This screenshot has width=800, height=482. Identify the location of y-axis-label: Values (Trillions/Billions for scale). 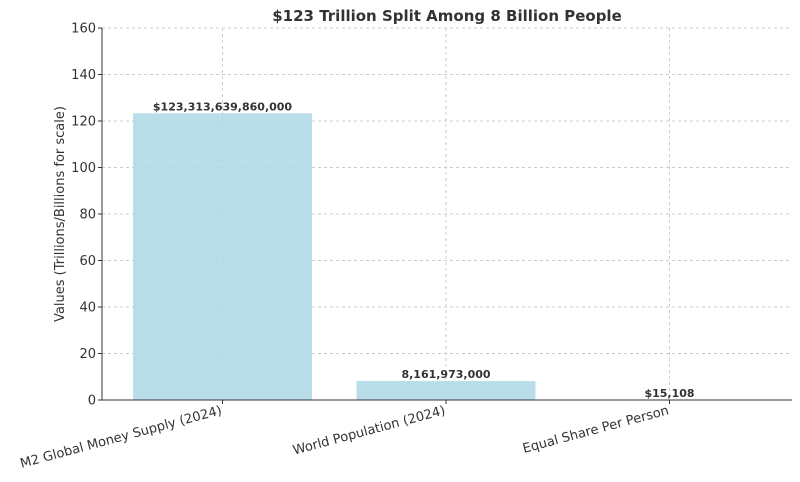
(60, 214).